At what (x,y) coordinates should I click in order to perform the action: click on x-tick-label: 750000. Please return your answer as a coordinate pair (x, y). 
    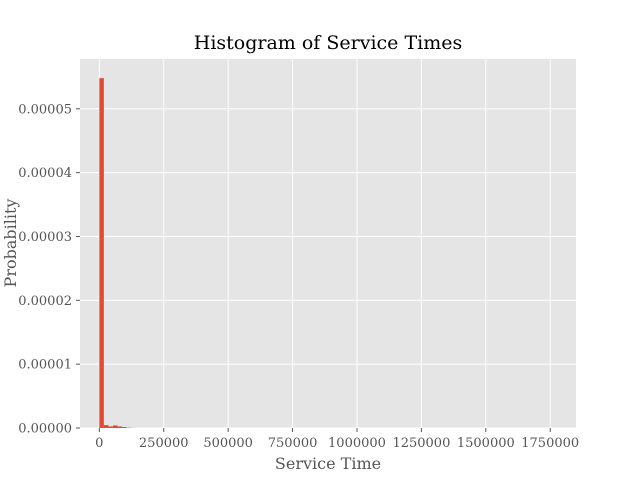
    Looking at the image, I should click on (293, 443).